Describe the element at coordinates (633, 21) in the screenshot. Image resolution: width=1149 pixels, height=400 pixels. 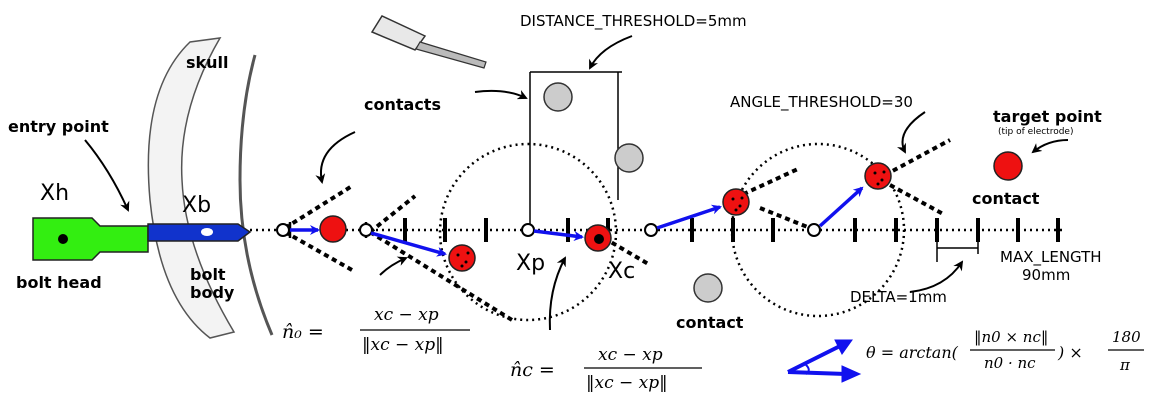
I see `distance-threshold-label: DISTANCE_THRESHOLD=5mm` at that location.